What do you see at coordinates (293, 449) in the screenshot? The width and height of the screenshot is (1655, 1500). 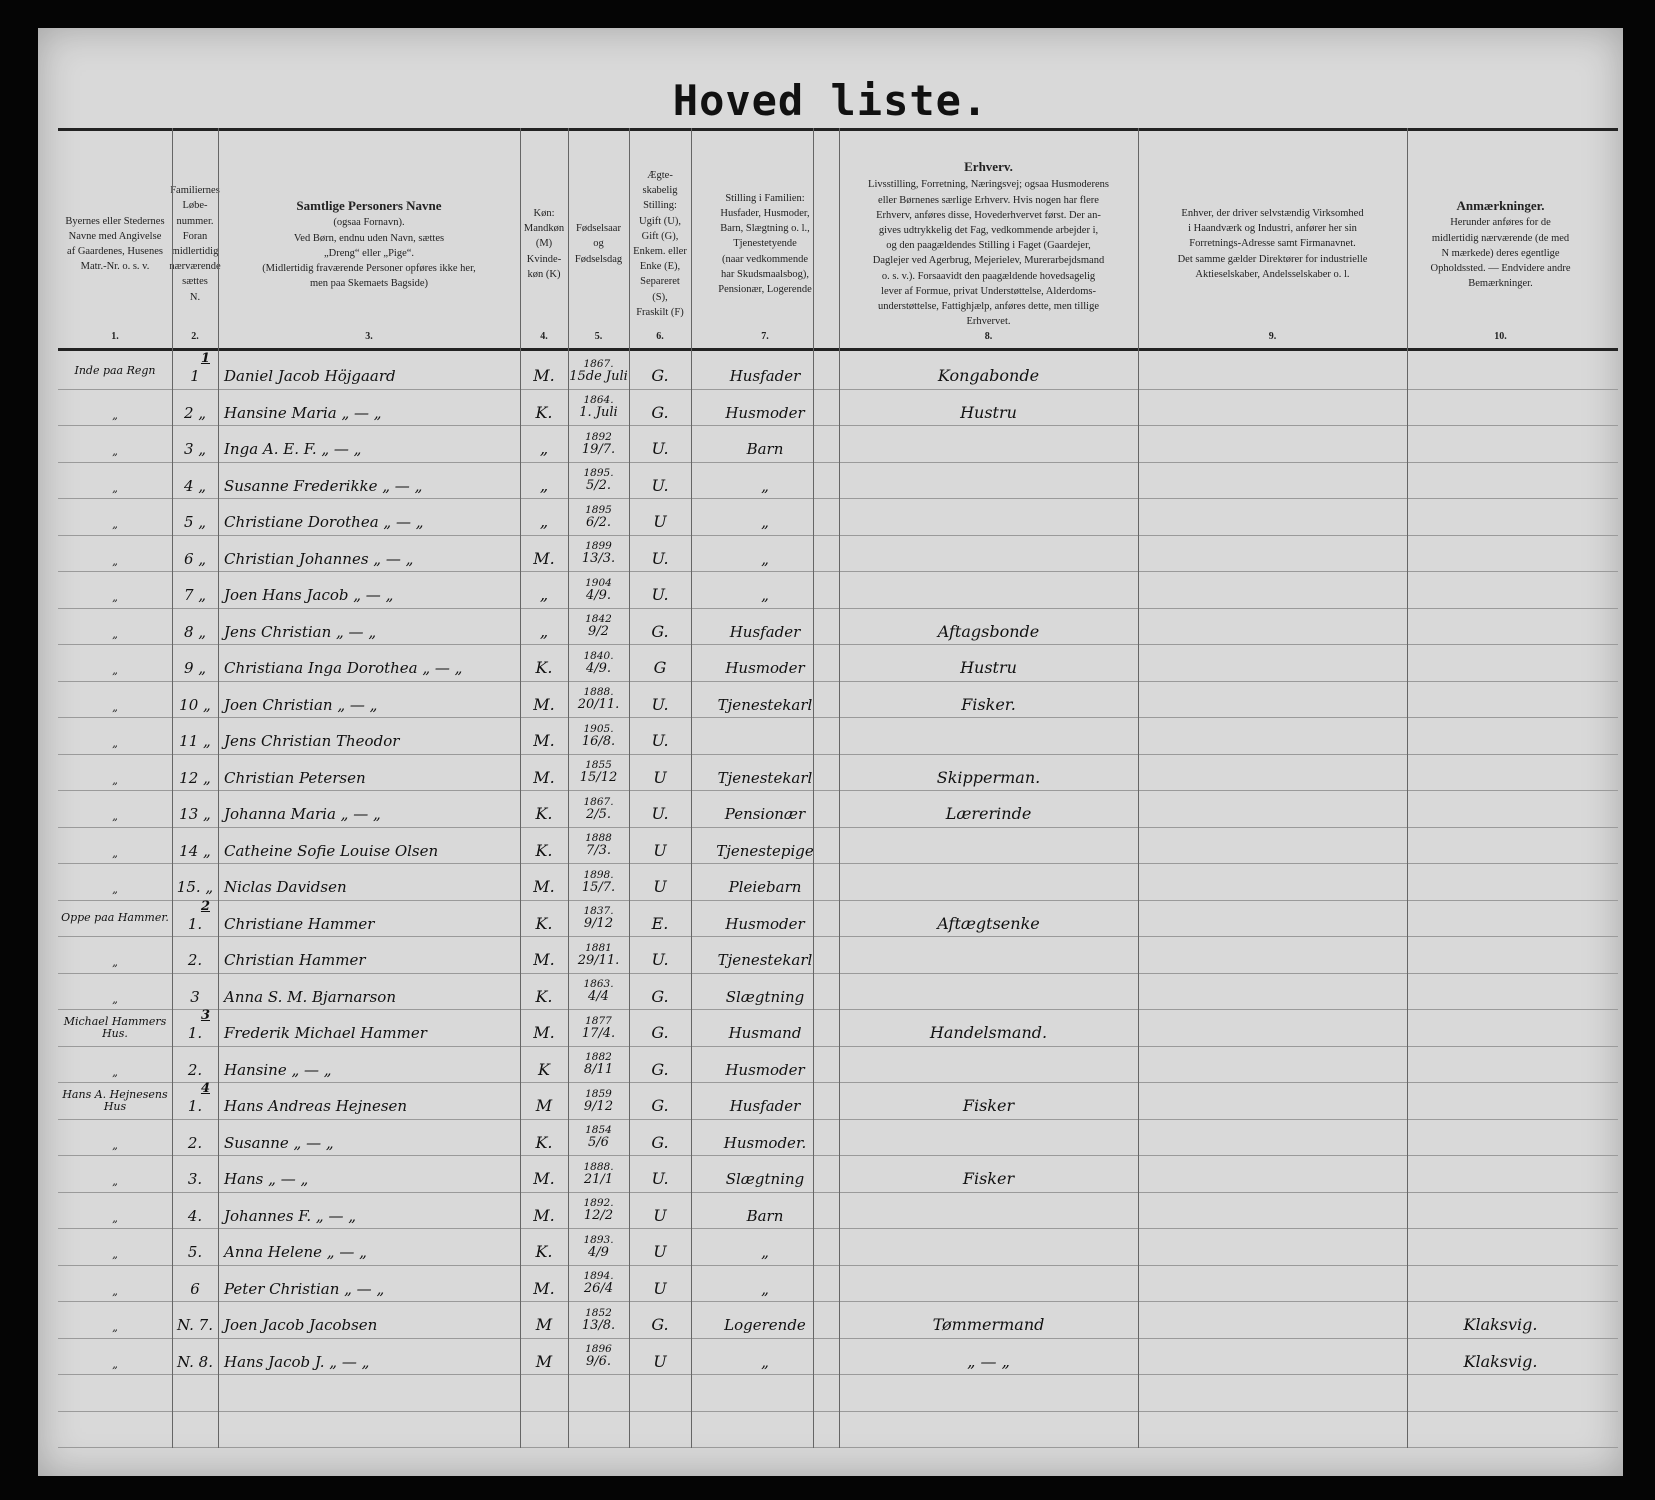 I see `cell-name: Inga A. E. F. „ — „` at bounding box center [293, 449].